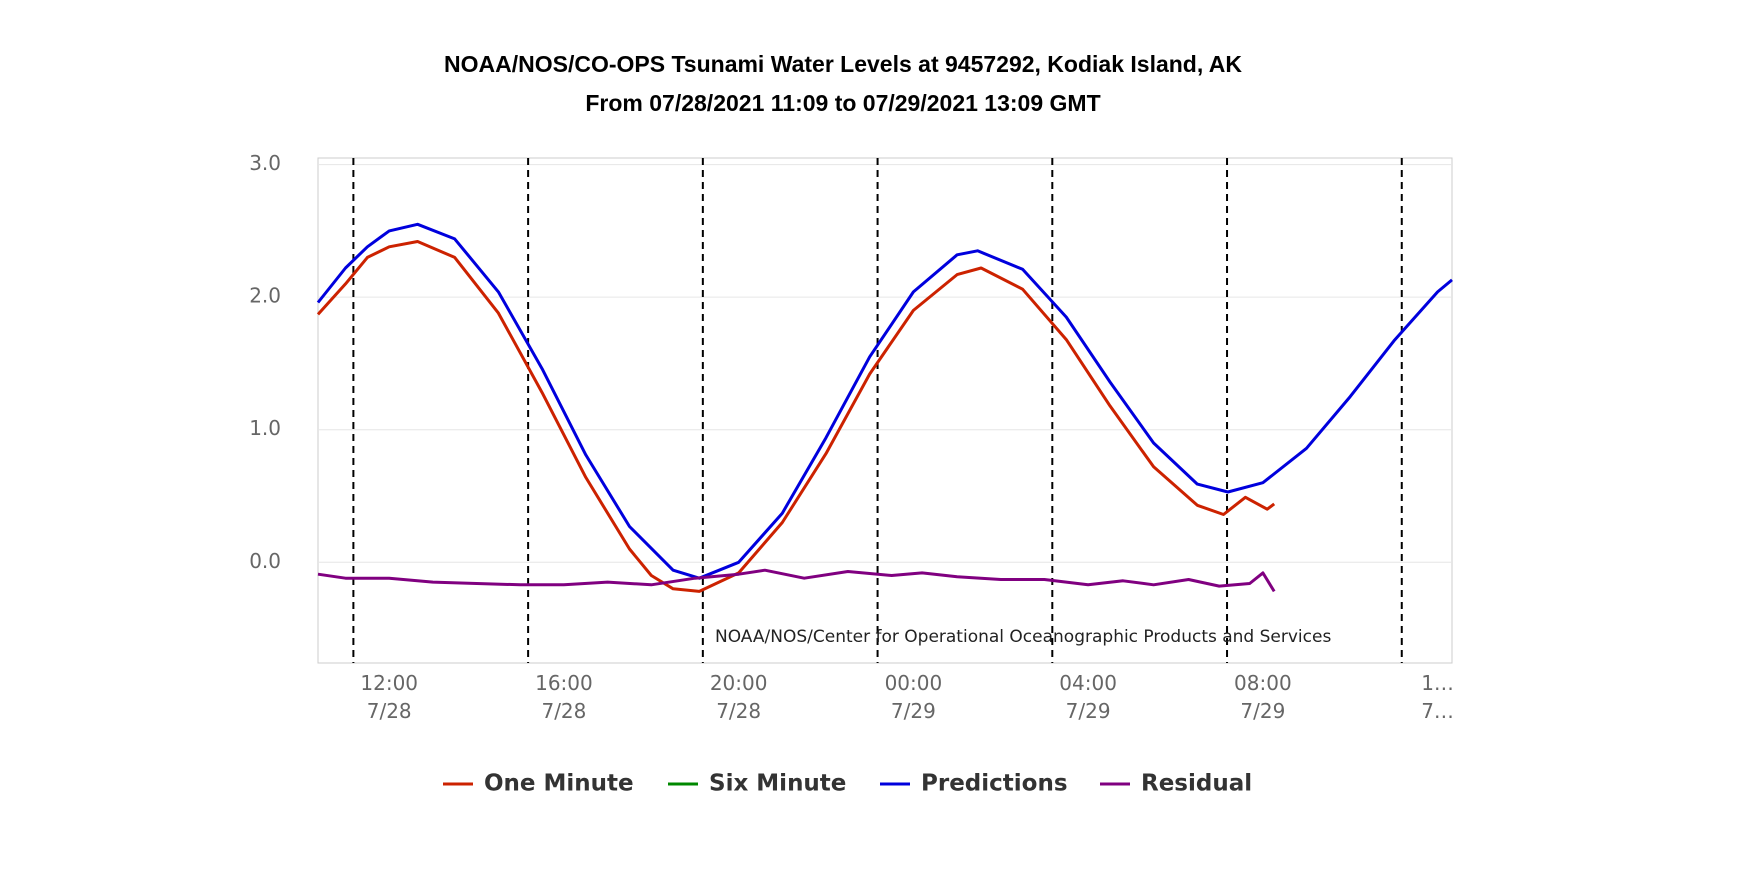  What do you see at coordinates (914, 697) in the screenshot?
I see `x-tick-label: 00:00 7/29` at bounding box center [914, 697].